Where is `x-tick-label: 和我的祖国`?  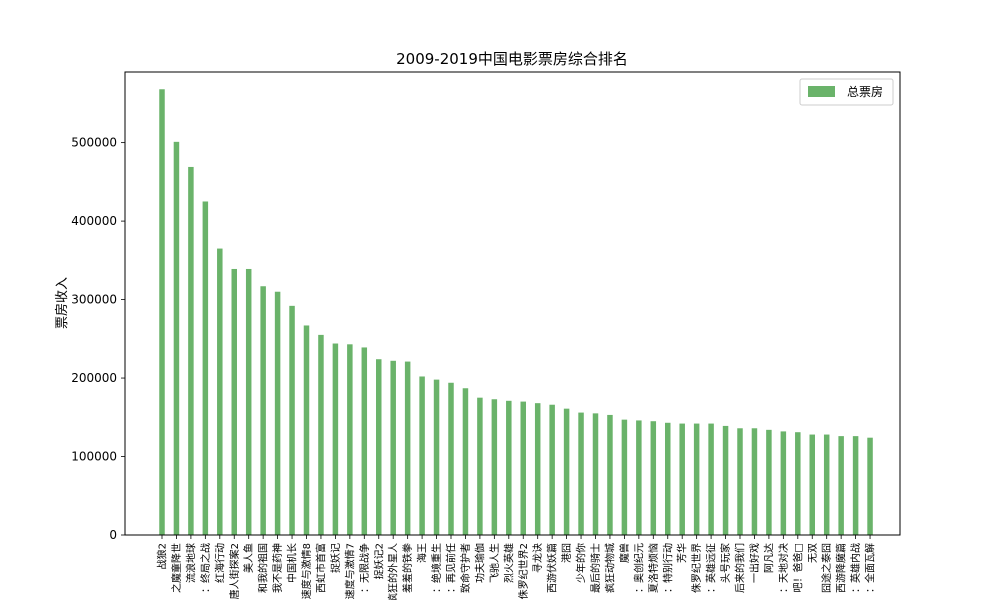
x-tick-label: 和我的祖国 is located at coordinates (263, 568).